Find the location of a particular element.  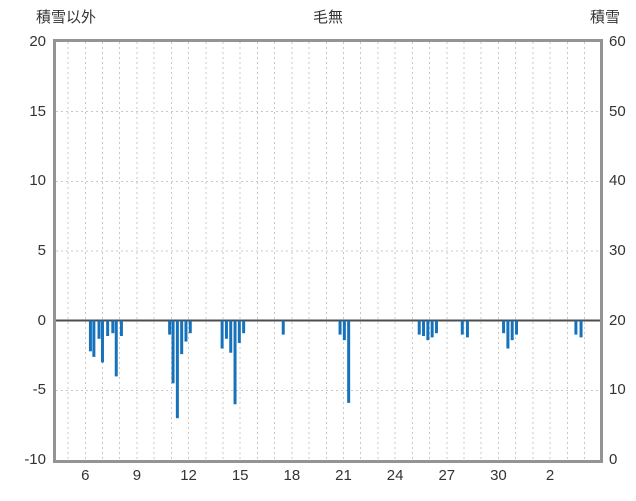

x-axis-tick-label: 15 is located at coordinates (240, 475).